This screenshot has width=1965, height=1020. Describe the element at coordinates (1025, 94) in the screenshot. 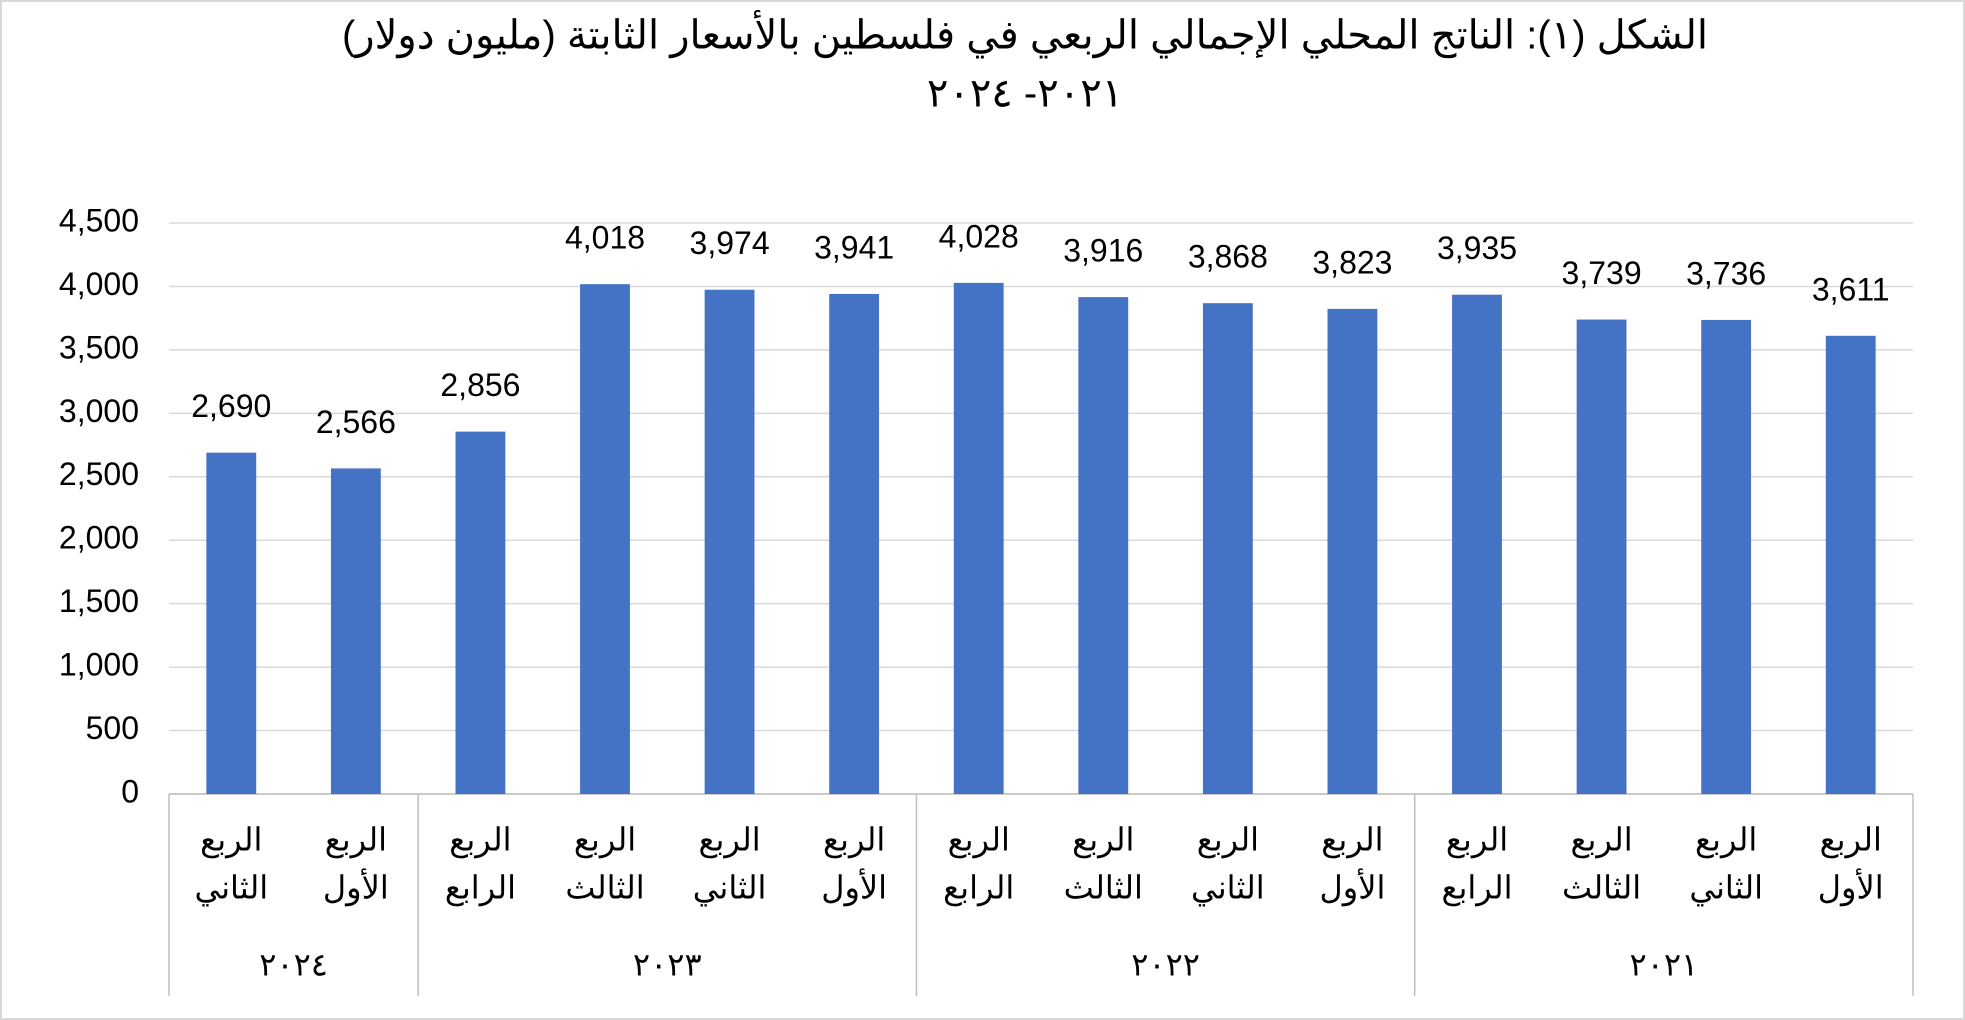

I see `chart-subtitle: ٢٠٢١- ٢٠٢٤` at that location.